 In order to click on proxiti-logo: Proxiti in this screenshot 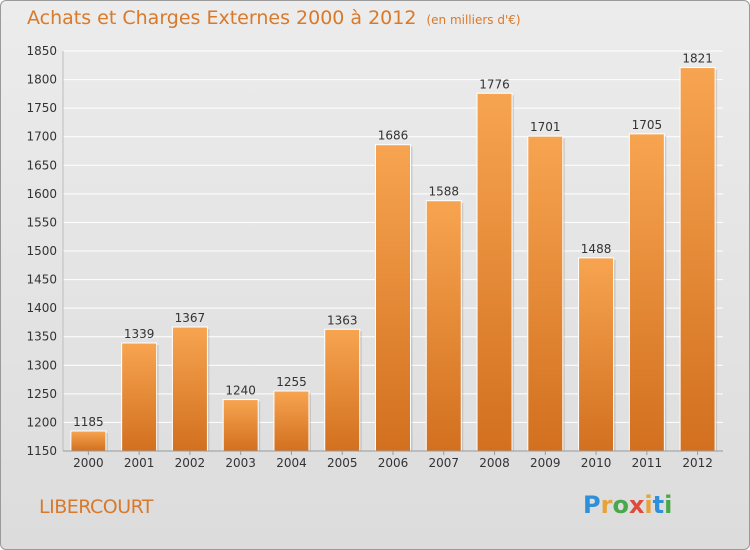, I will do `click(627, 505)`.